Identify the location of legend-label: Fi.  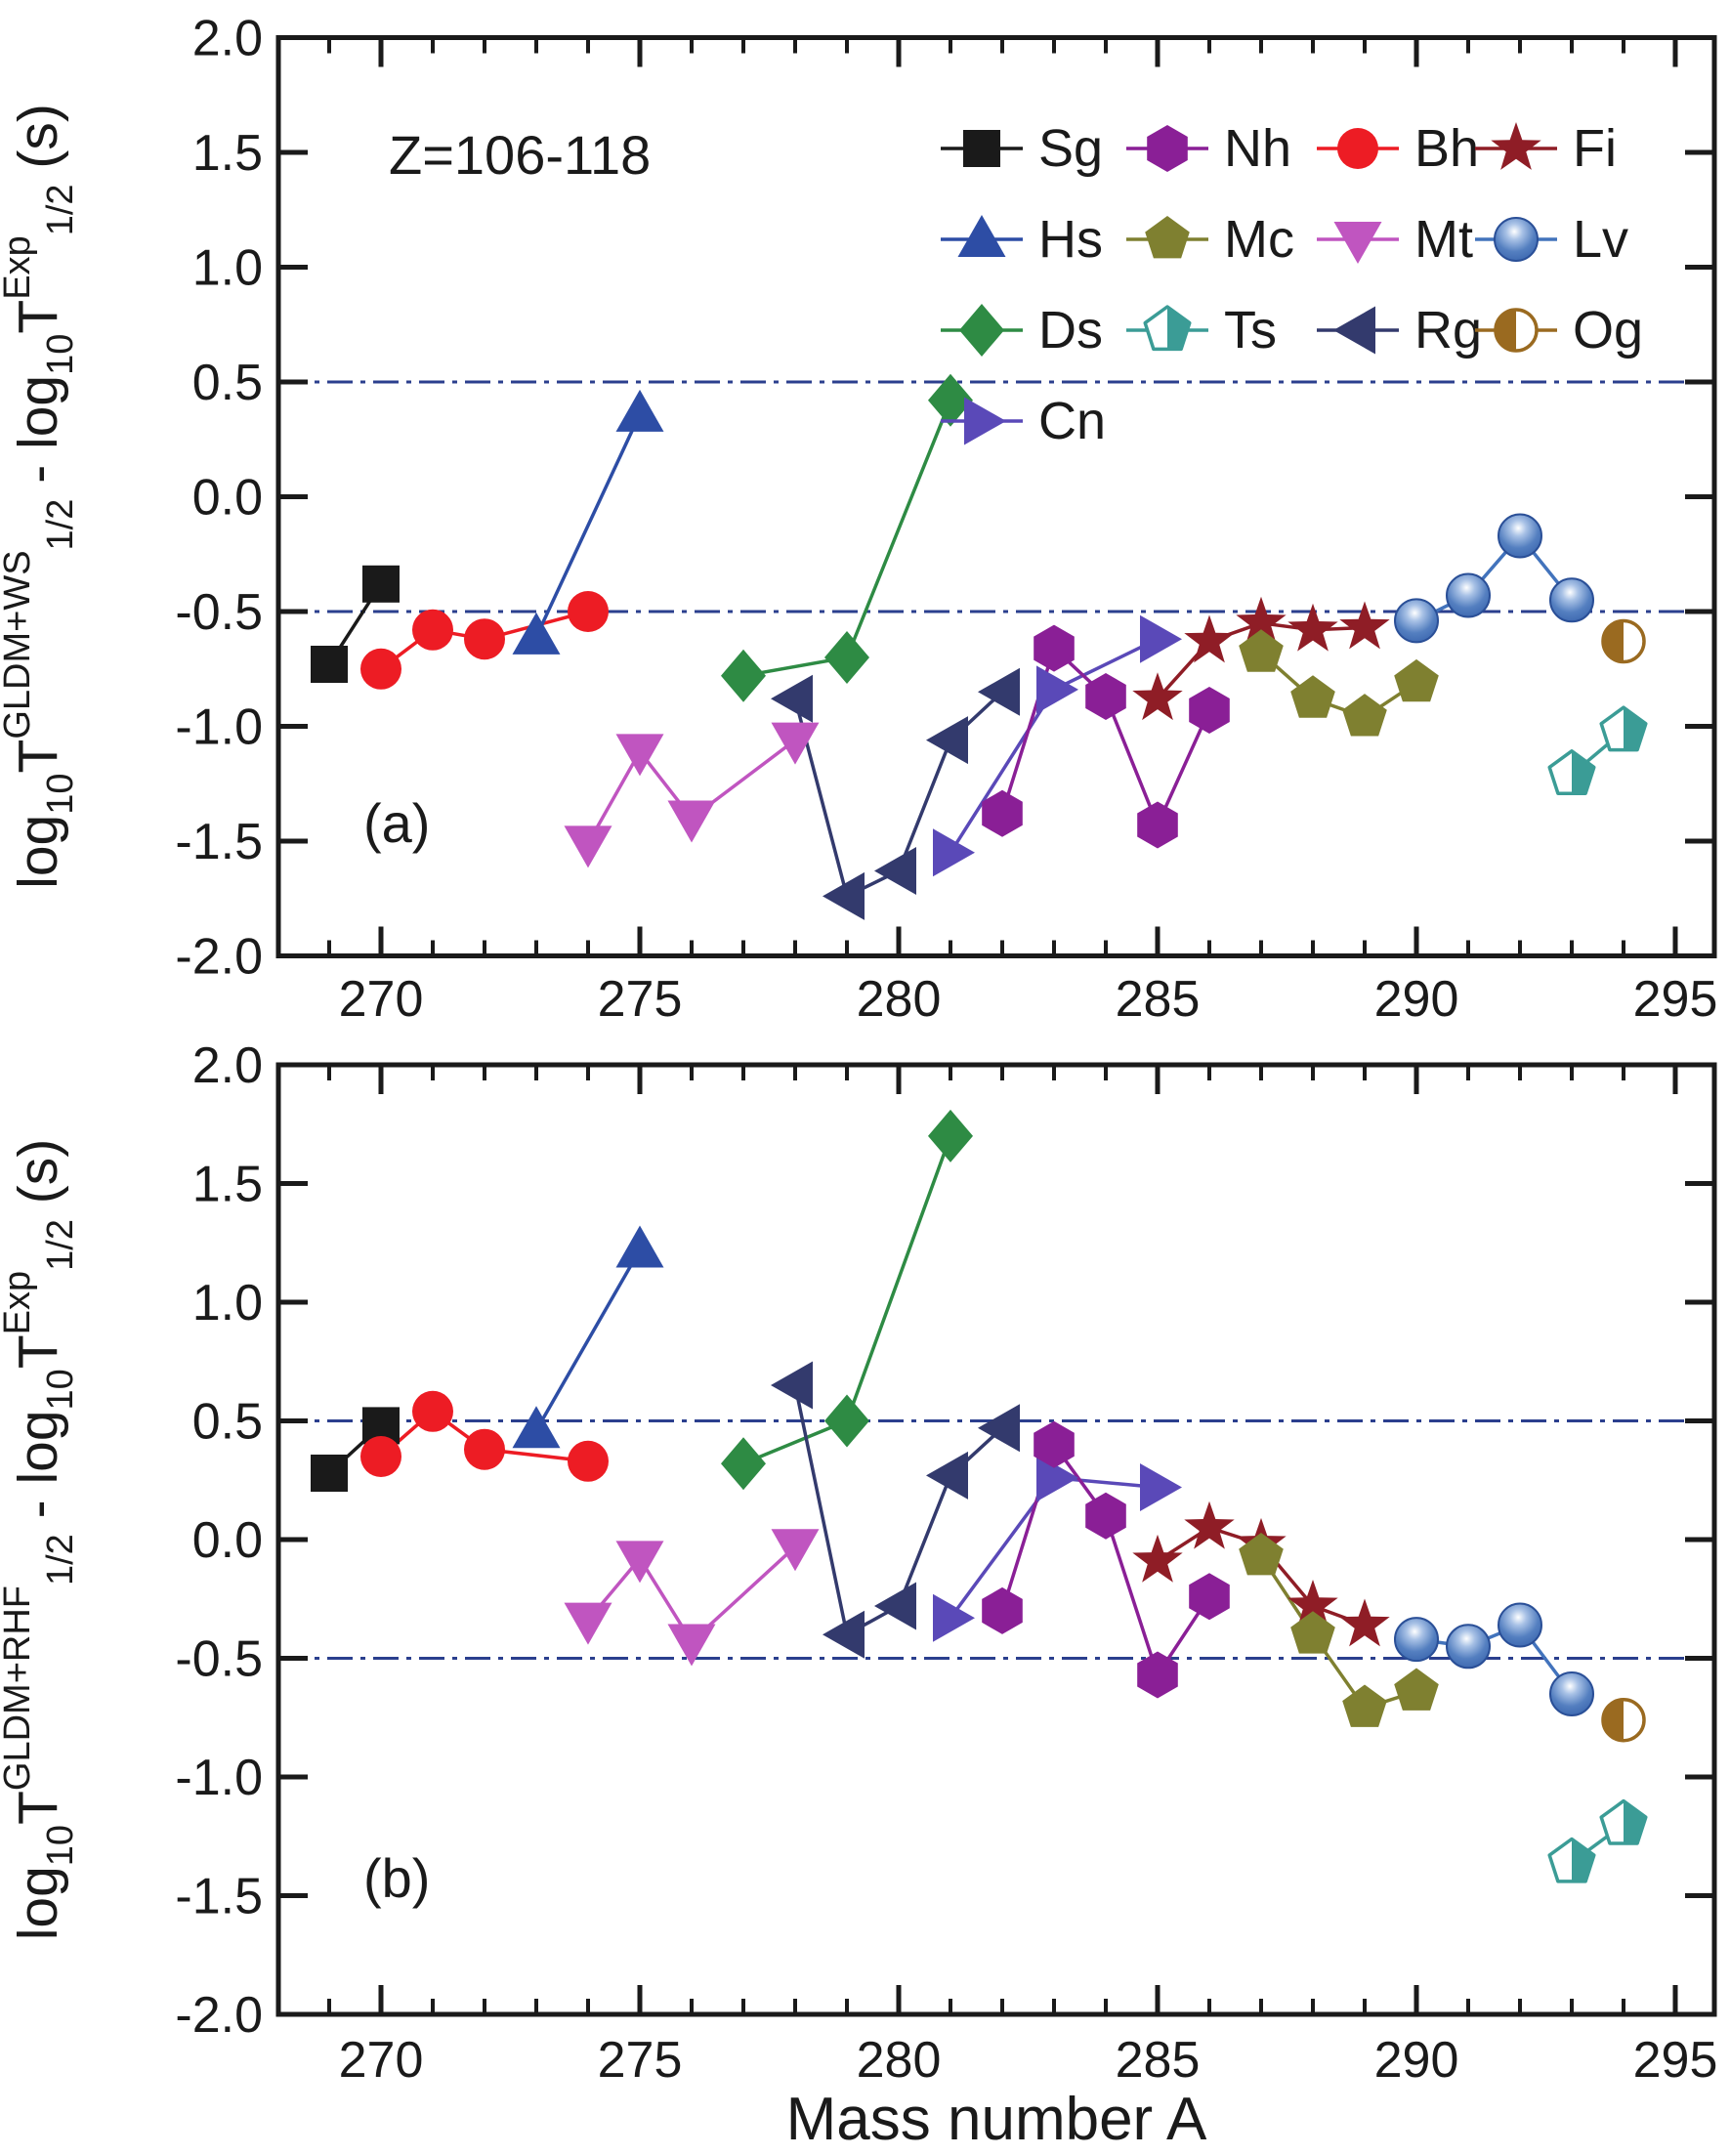
(1595, 148).